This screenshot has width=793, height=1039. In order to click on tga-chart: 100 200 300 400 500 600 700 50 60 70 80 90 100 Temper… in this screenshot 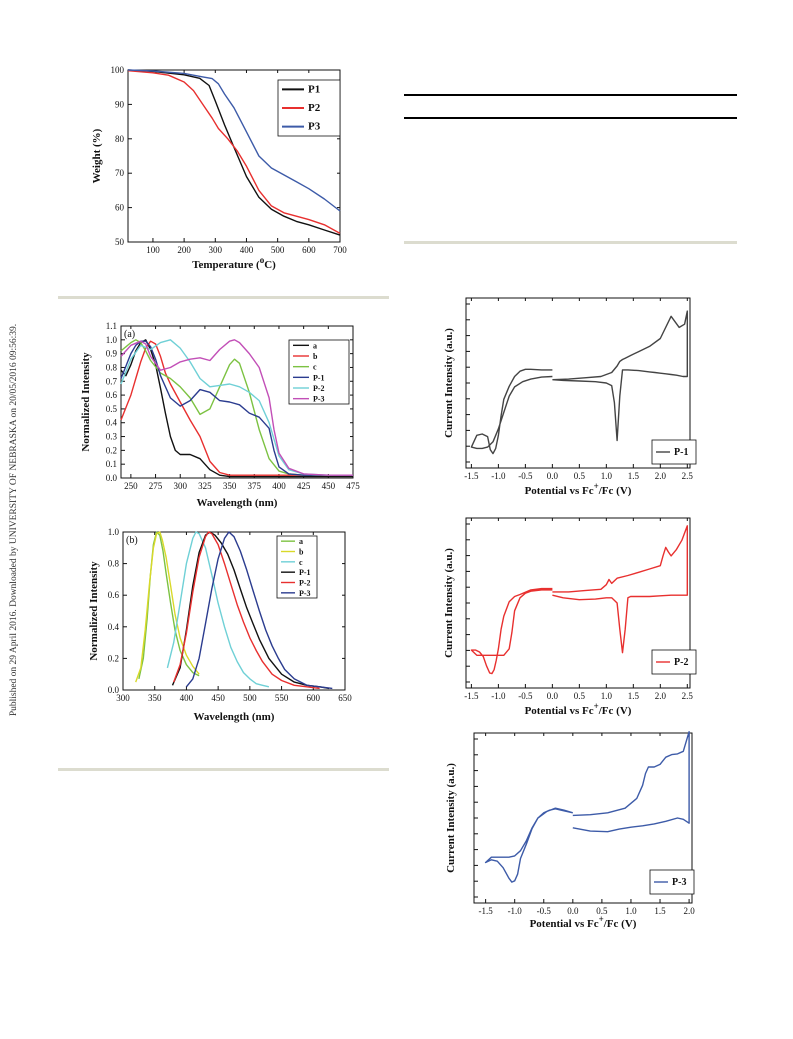, I will do `click(219, 168)`.